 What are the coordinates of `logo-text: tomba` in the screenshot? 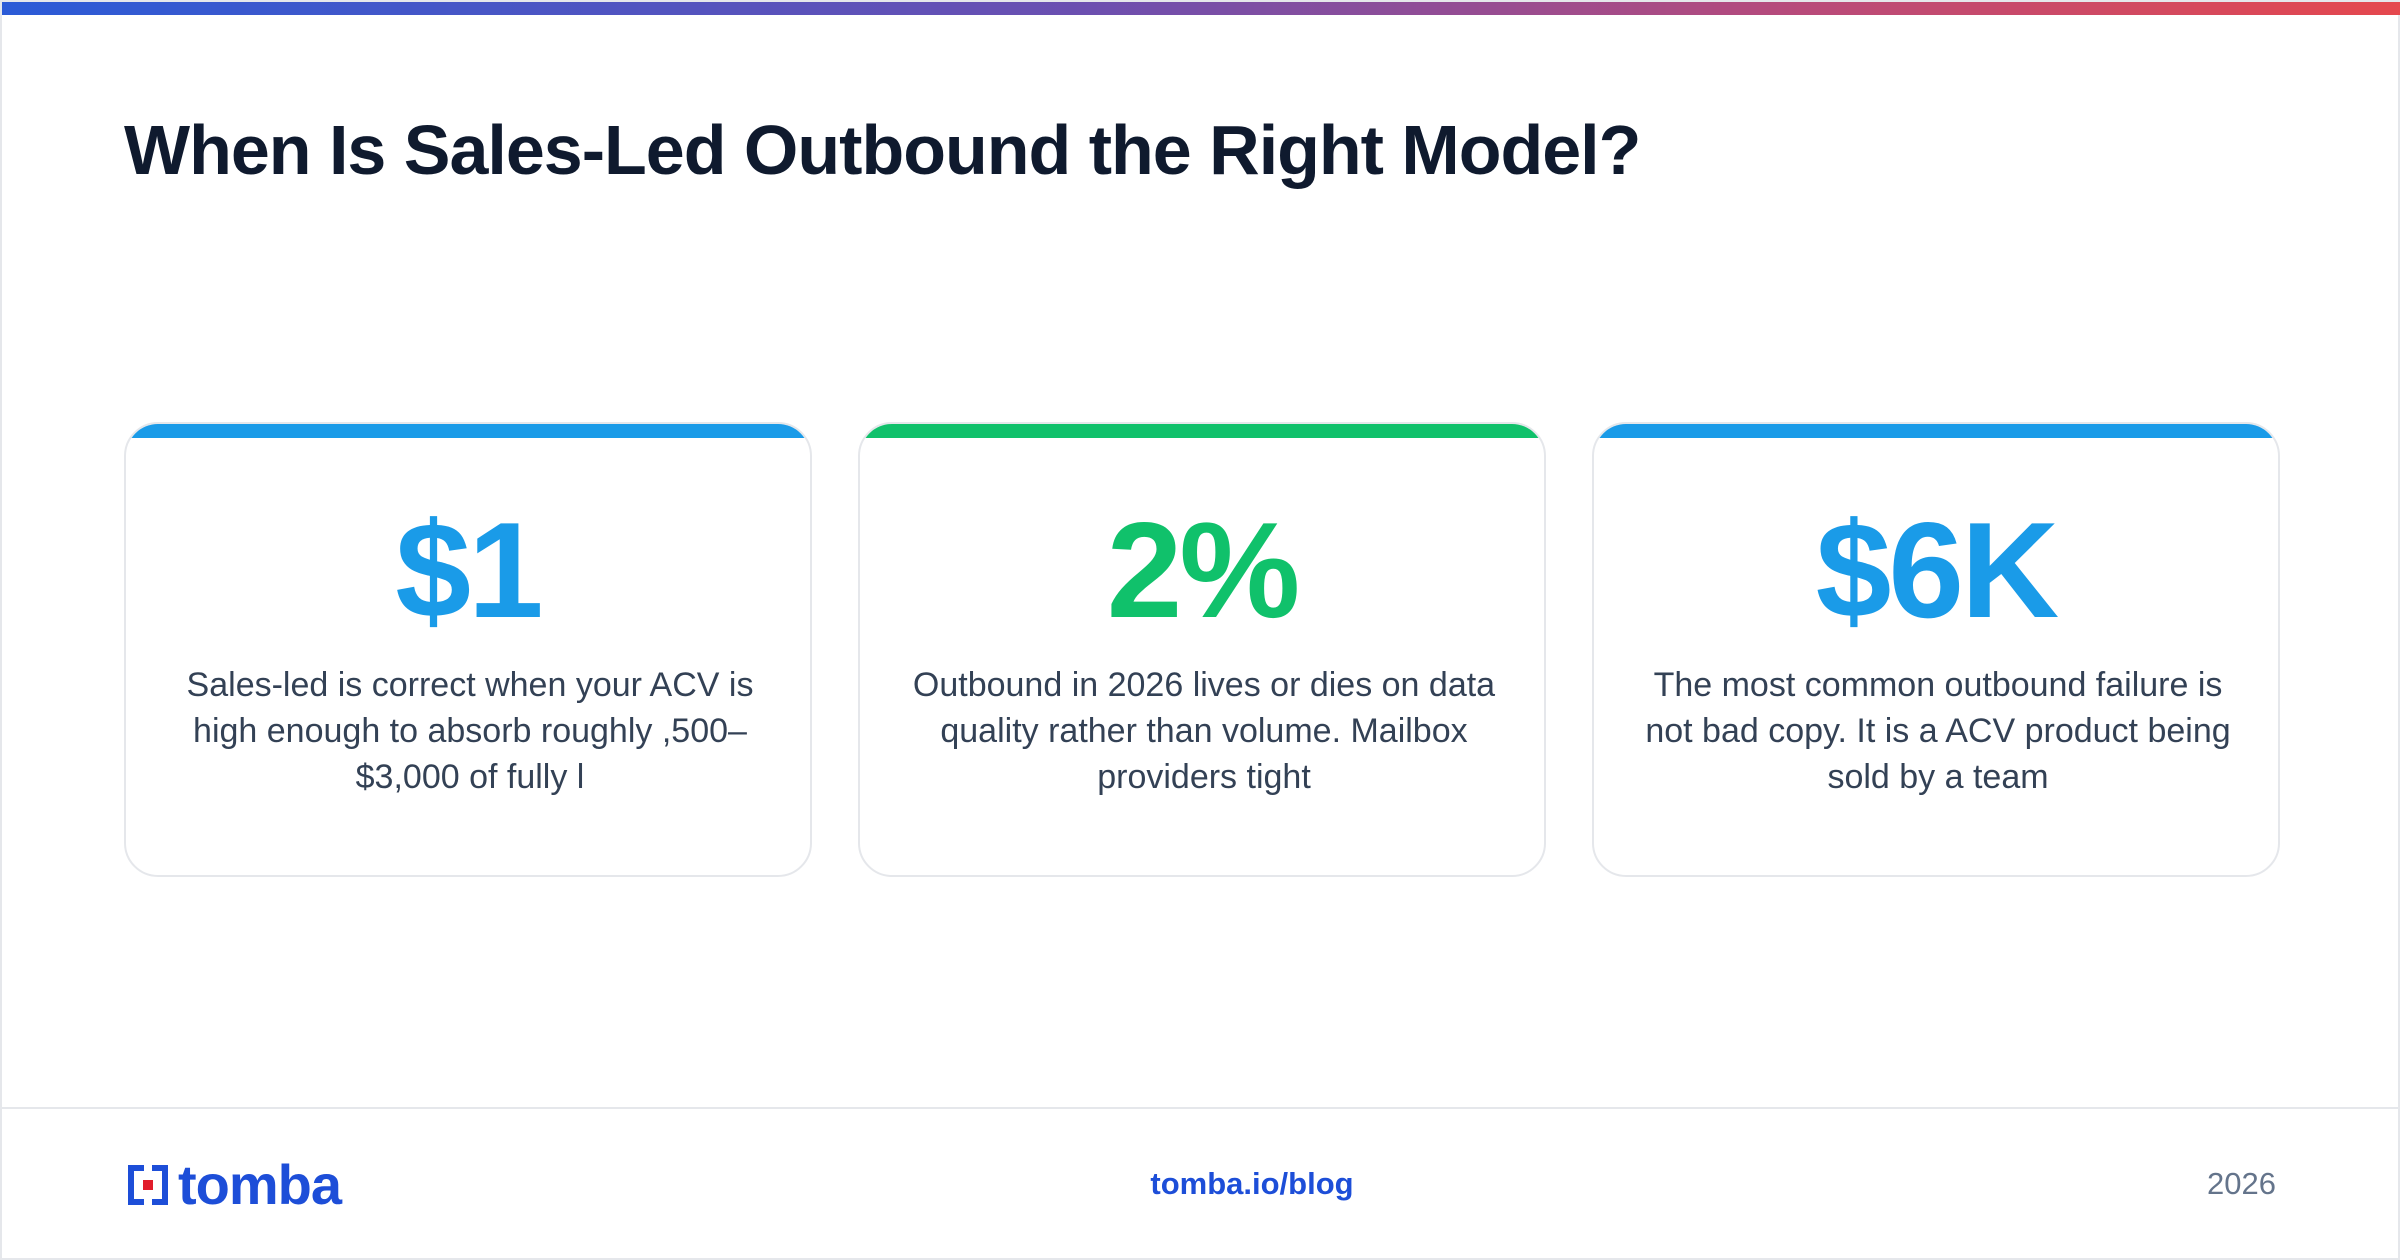 It's located at (260, 1184).